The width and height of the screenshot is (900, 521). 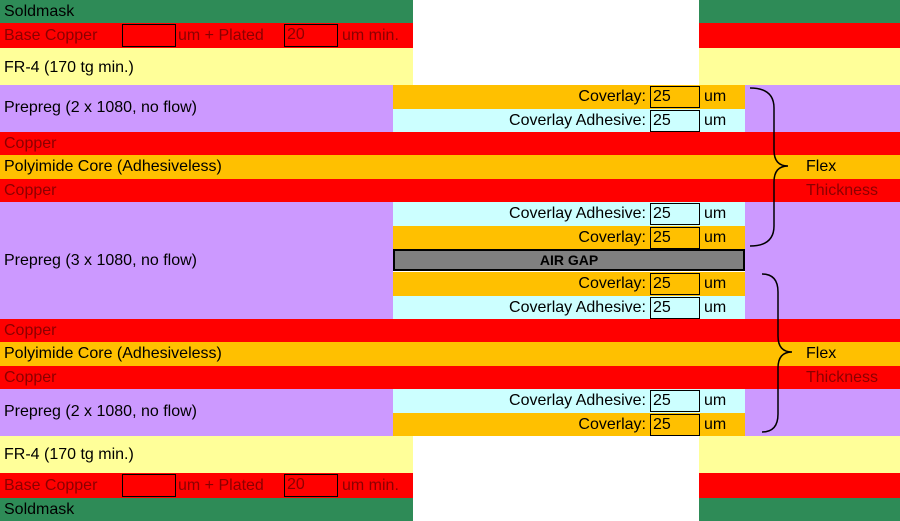 What do you see at coordinates (799, 454) in the screenshot?
I see `fr4-layer-bottom-right` at bounding box center [799, 454].